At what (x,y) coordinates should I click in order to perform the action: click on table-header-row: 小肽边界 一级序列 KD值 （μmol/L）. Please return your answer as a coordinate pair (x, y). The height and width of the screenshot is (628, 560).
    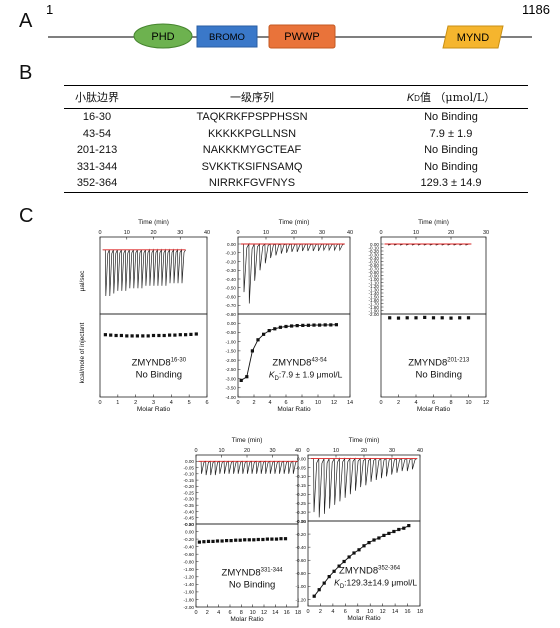
    Looking at the image, I should click on (296, 97).